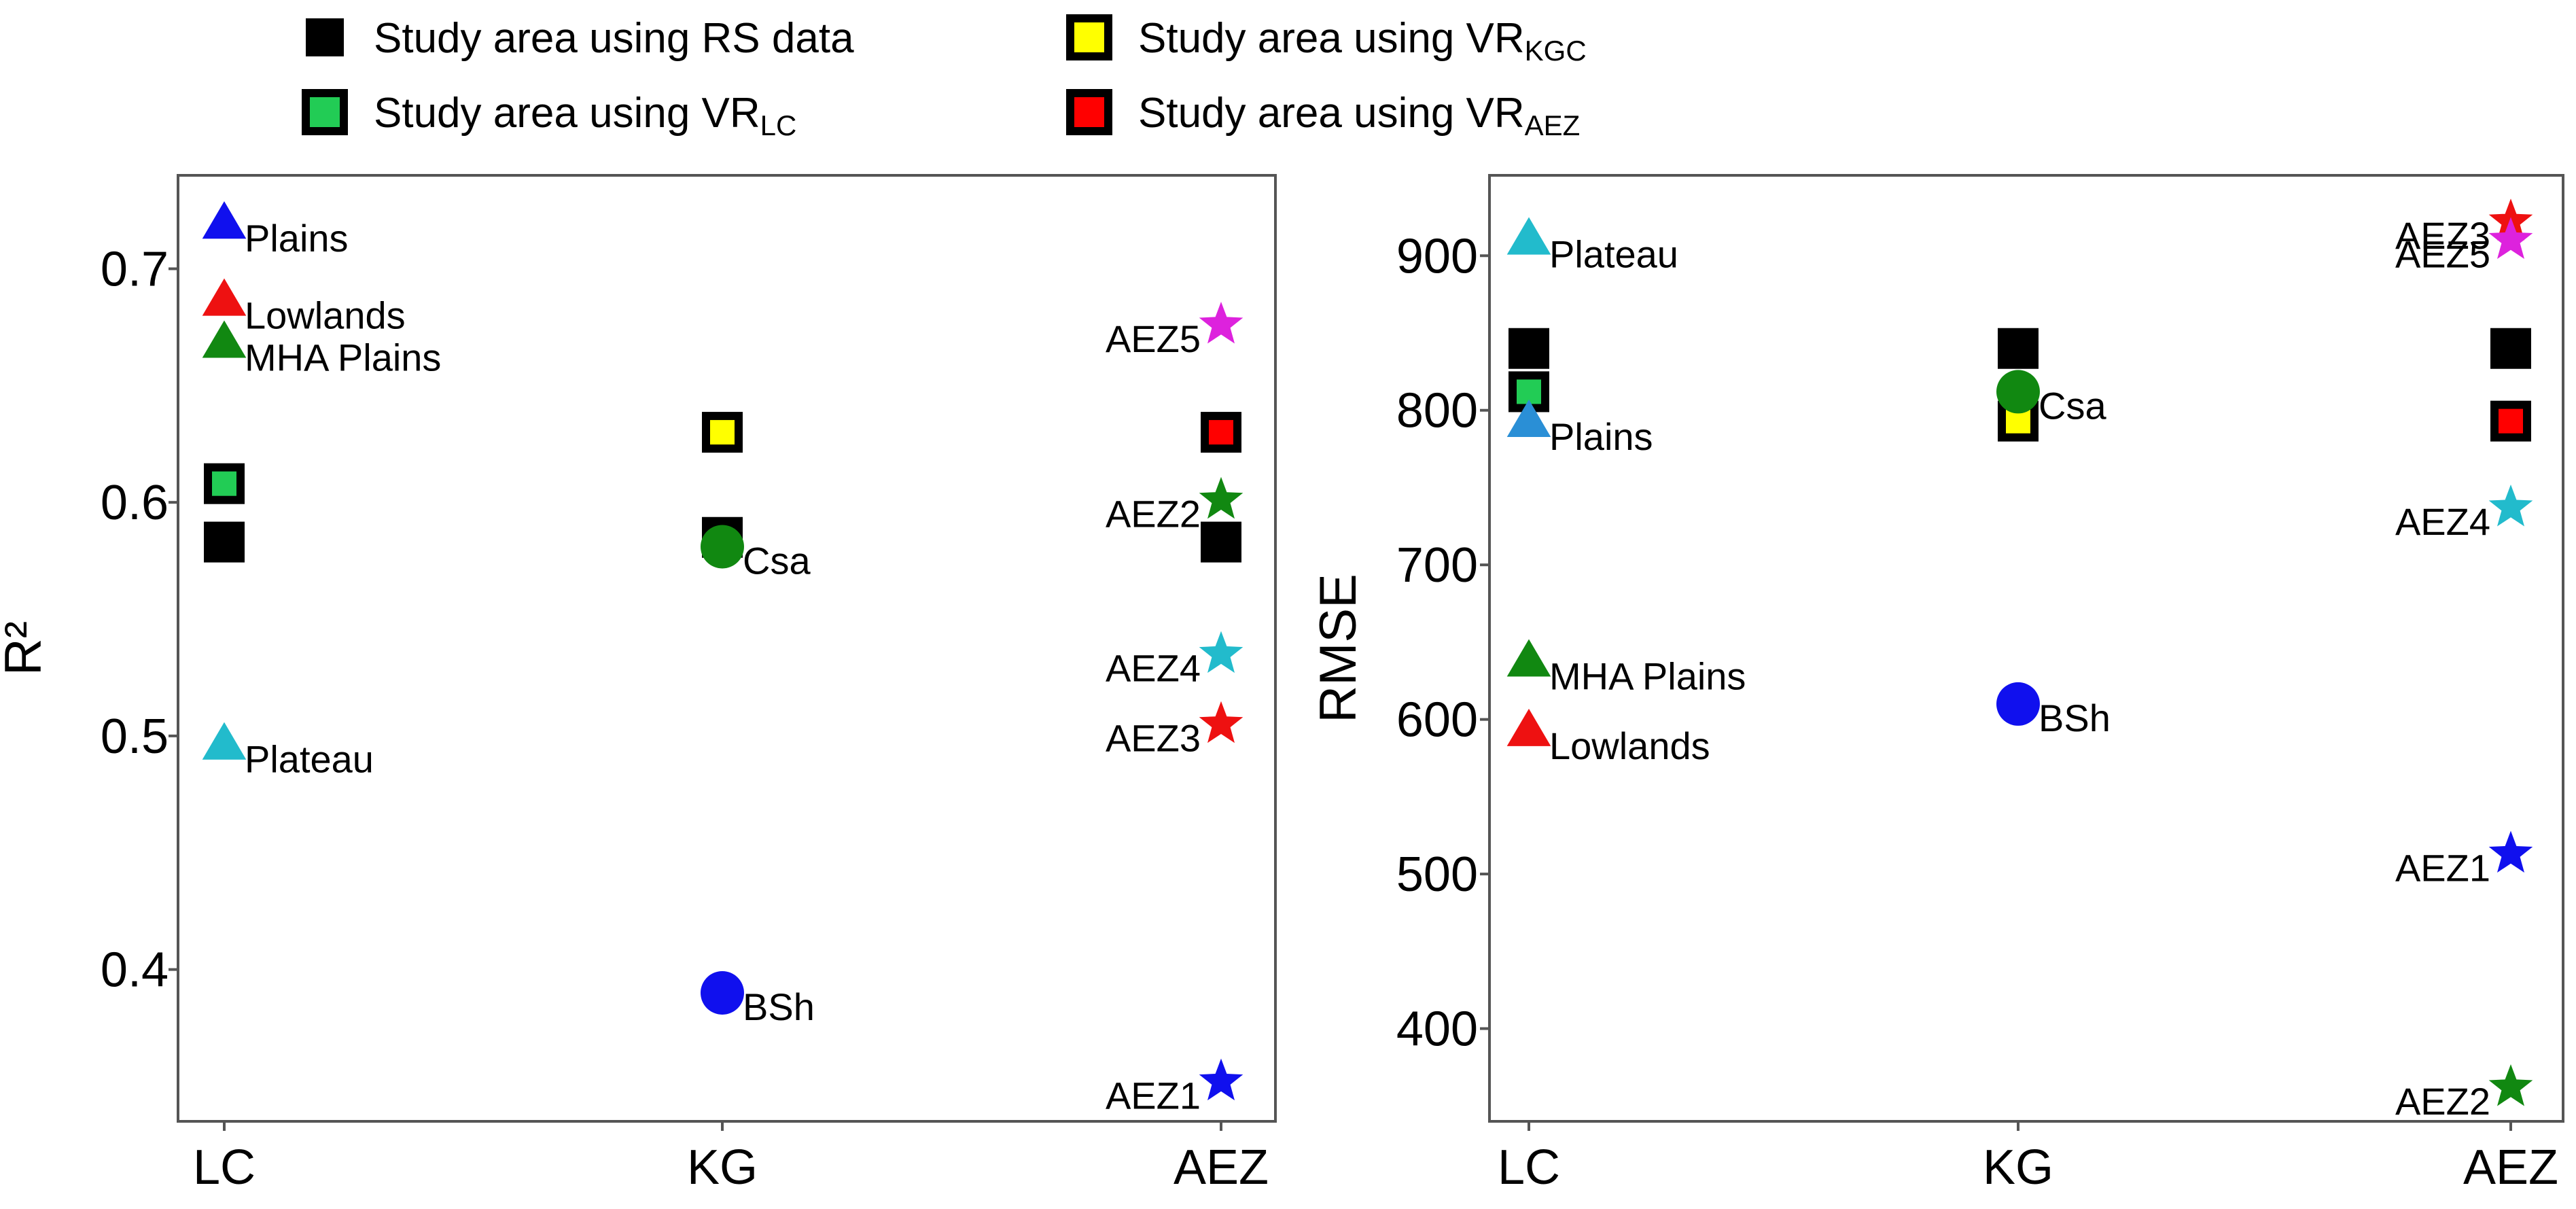 The height and width of the screenshot is (1209, 2576). I want to click on y-tick-label: 0.7, so click(135, 269).